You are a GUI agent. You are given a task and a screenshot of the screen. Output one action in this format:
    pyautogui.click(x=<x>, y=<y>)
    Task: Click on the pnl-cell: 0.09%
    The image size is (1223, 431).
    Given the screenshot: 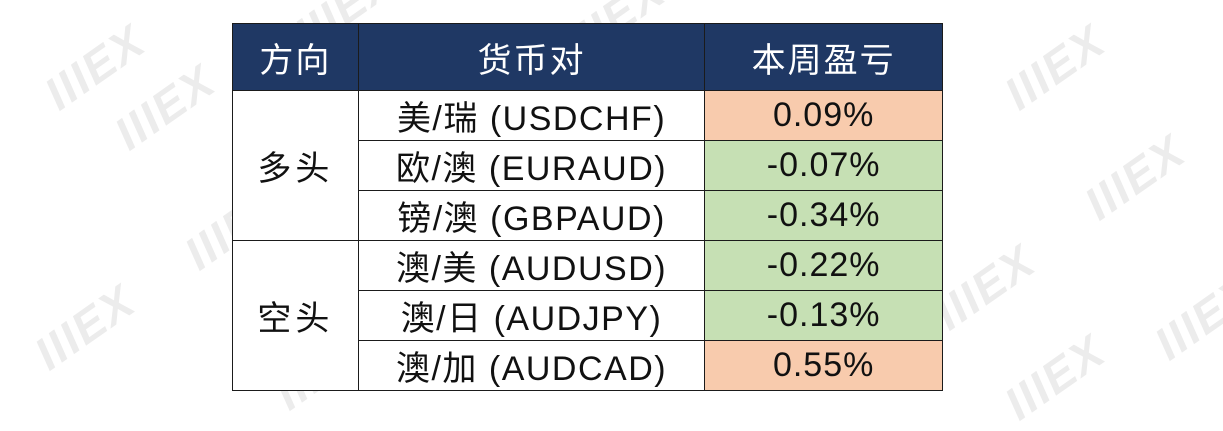 What is the action you would take?
    pyautogui.click(x=823, y=115)
    